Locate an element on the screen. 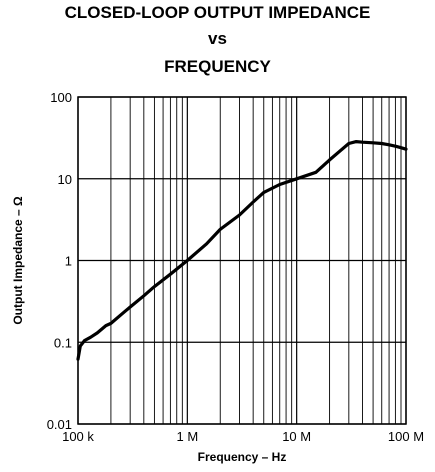  y-tick-label: 1 is located at coordinates (68, 261).